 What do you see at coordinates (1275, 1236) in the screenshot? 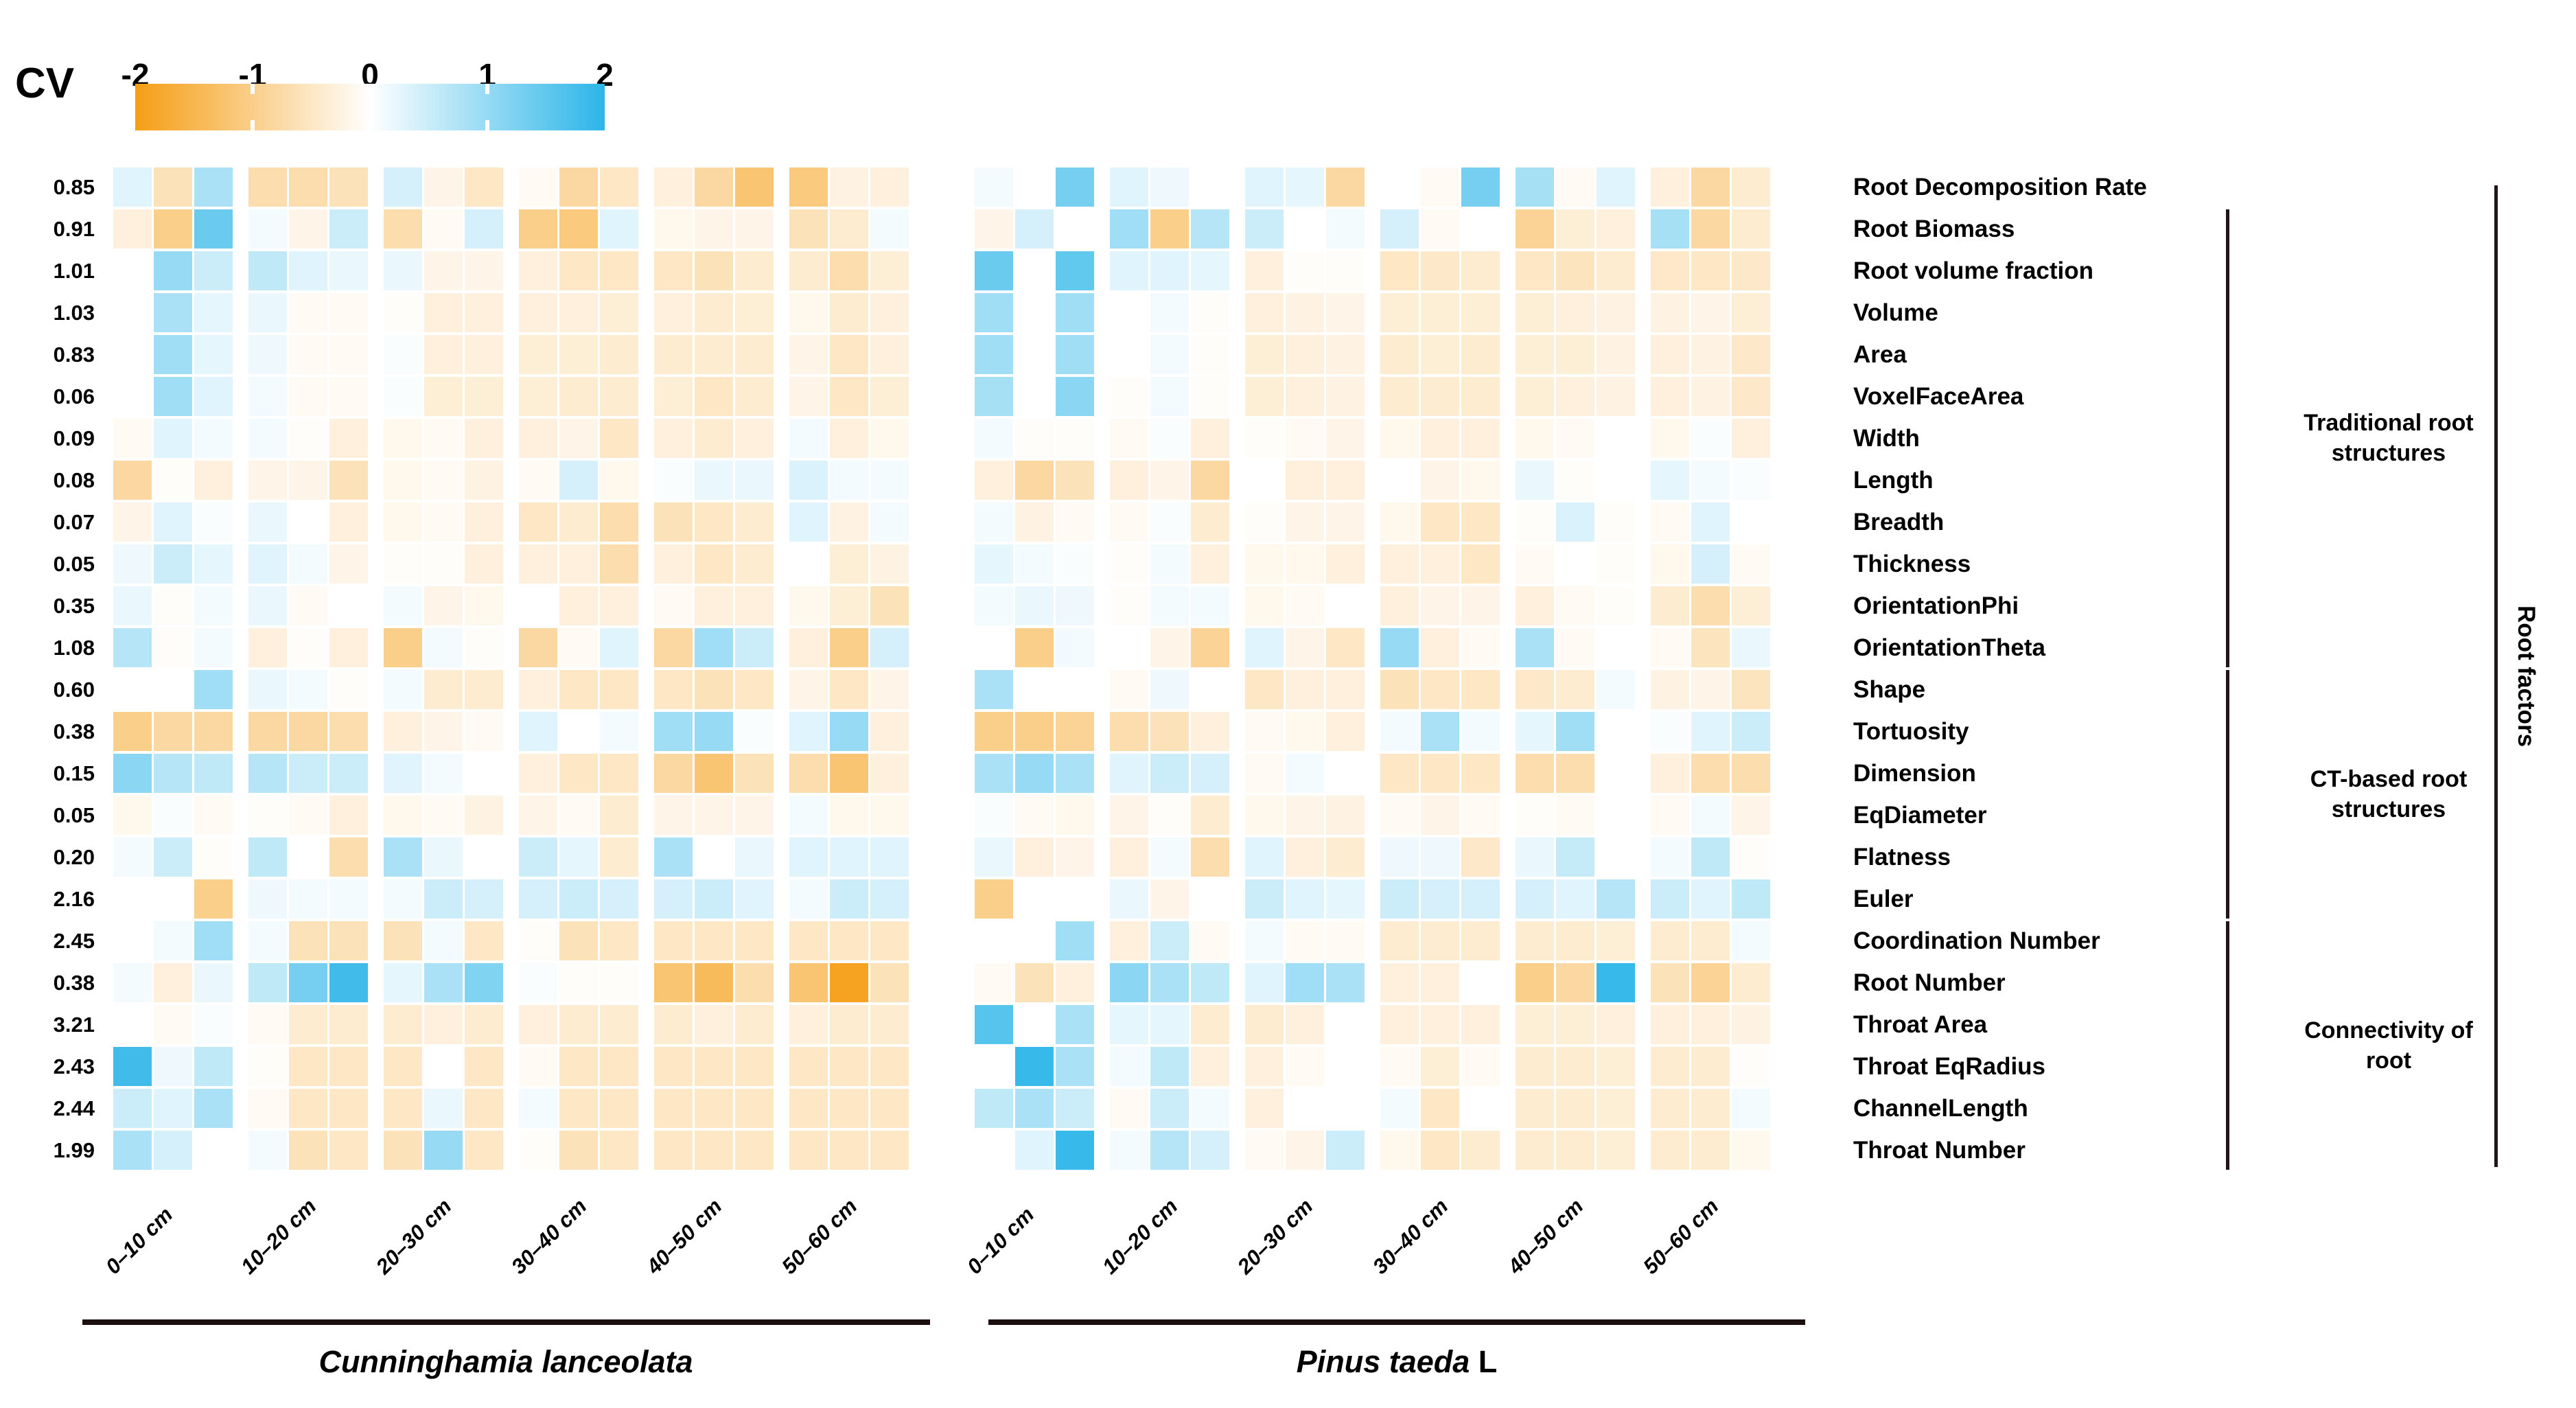
I see `depth-label: 20–30 cm` at bounding box center [1275, 1236].